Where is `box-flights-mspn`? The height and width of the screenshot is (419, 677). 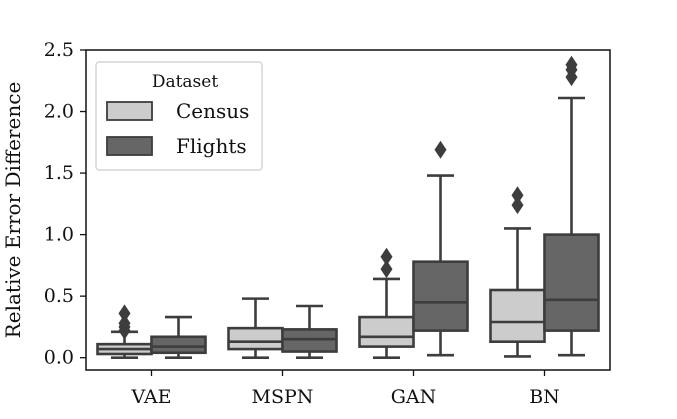 box-flights-mspn is located at coordinates (309, 331).